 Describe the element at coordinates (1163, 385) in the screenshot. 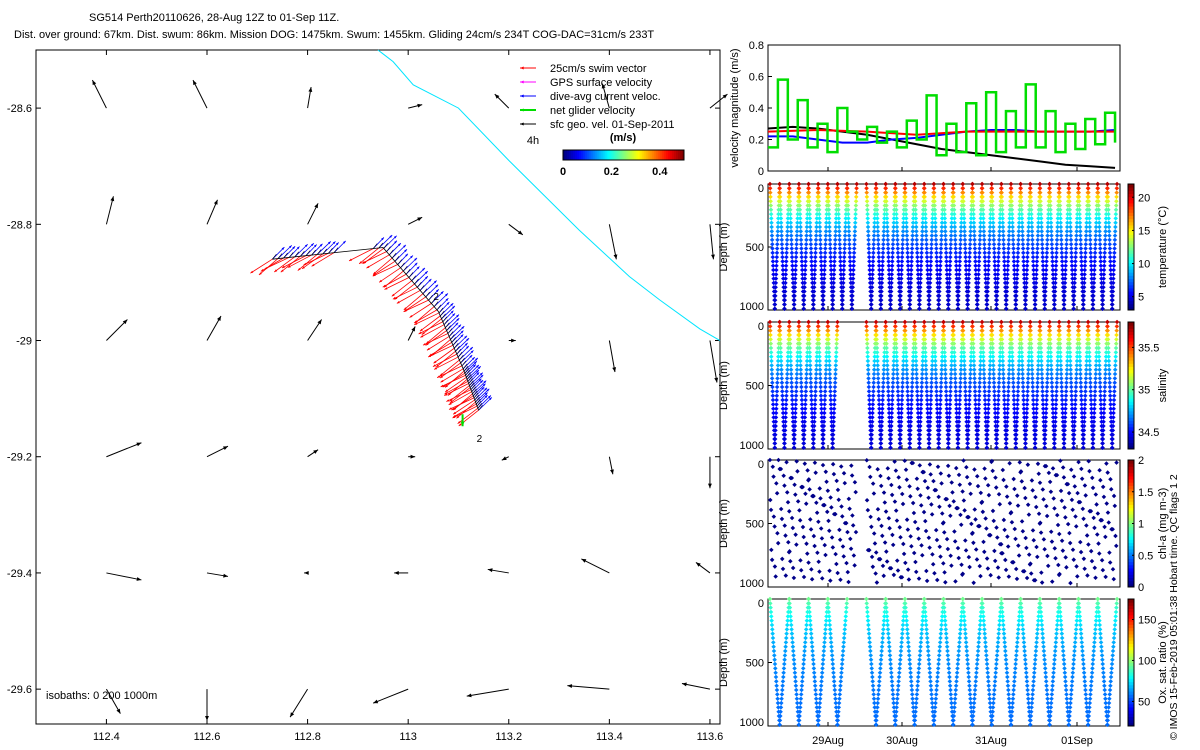

I see `profile-colorbar-label: salinity` at that location.